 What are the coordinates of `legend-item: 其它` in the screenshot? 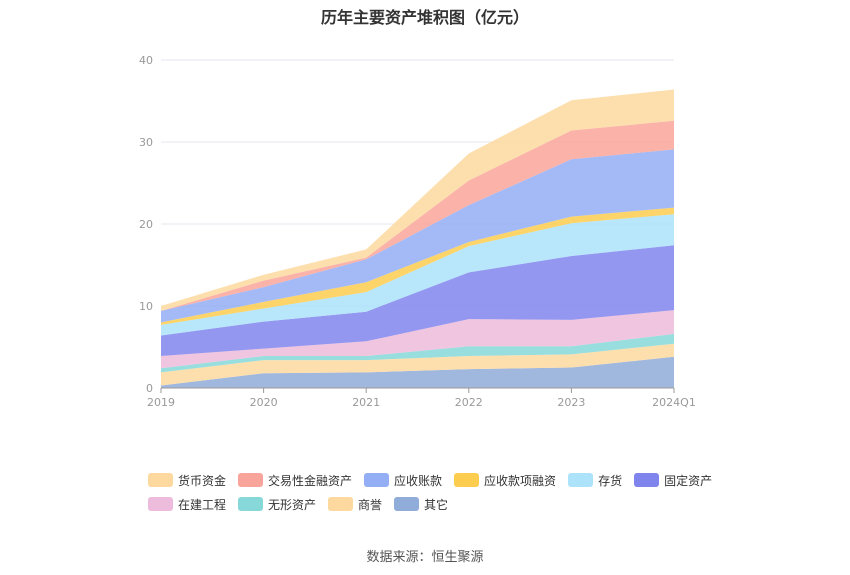 It's located at (421, 504).